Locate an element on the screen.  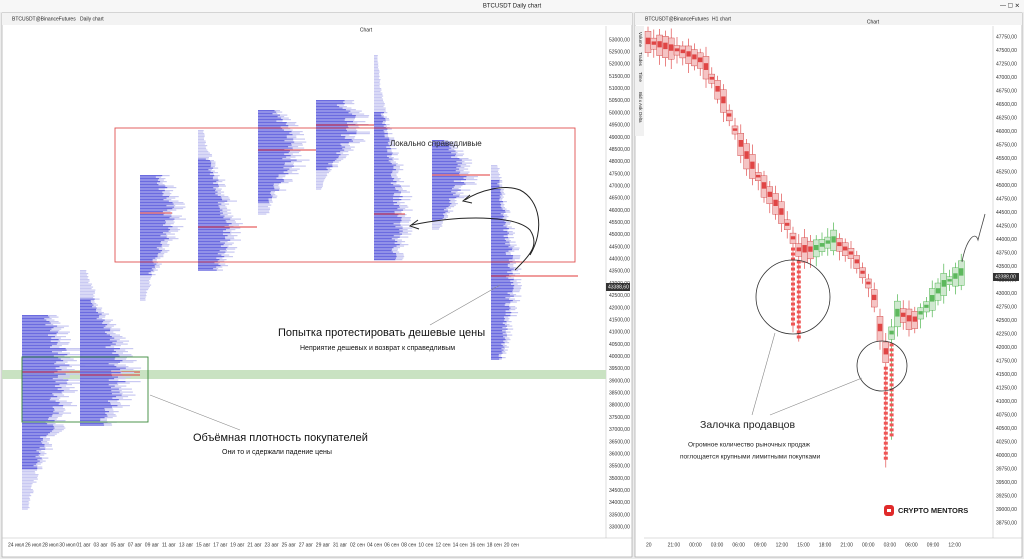
price-label: 43000,00 is located at coordinates (619, 284).